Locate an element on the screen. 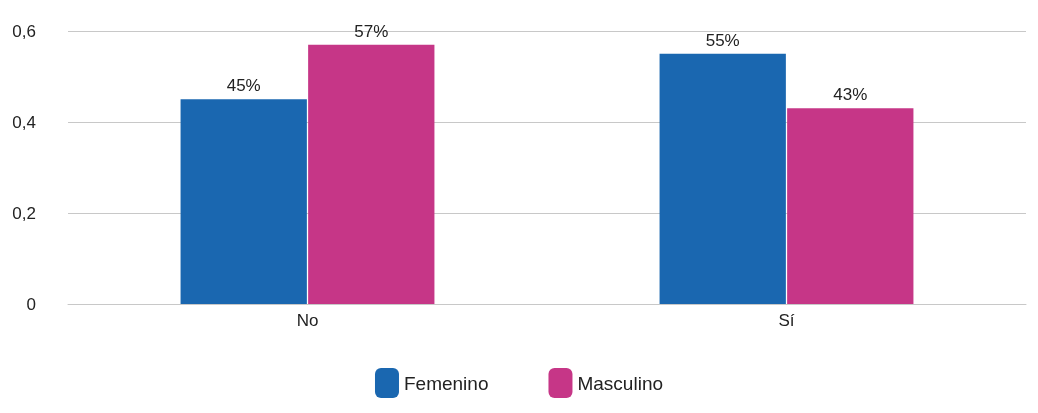 The height and width of the screenshot is (413, 1038). data-label: 43% is located at coordinates (850, 95).